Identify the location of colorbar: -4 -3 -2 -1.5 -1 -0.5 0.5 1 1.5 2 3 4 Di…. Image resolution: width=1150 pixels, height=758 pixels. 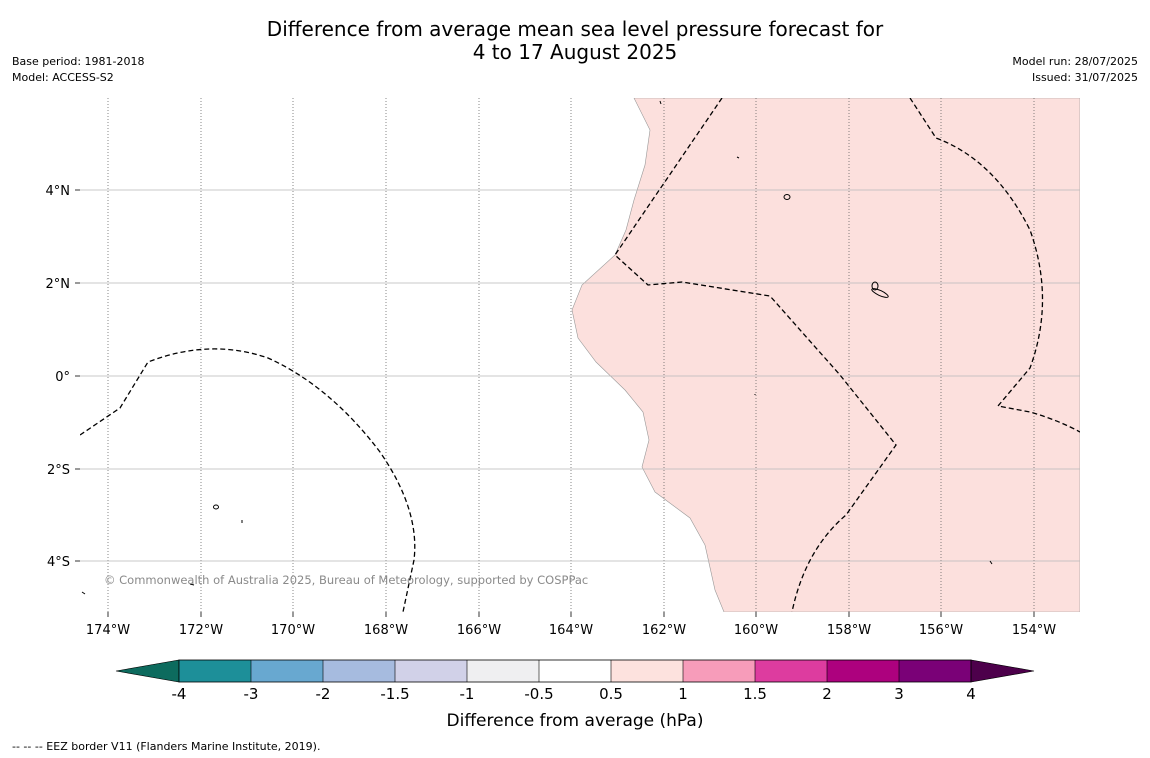
(575, 695).